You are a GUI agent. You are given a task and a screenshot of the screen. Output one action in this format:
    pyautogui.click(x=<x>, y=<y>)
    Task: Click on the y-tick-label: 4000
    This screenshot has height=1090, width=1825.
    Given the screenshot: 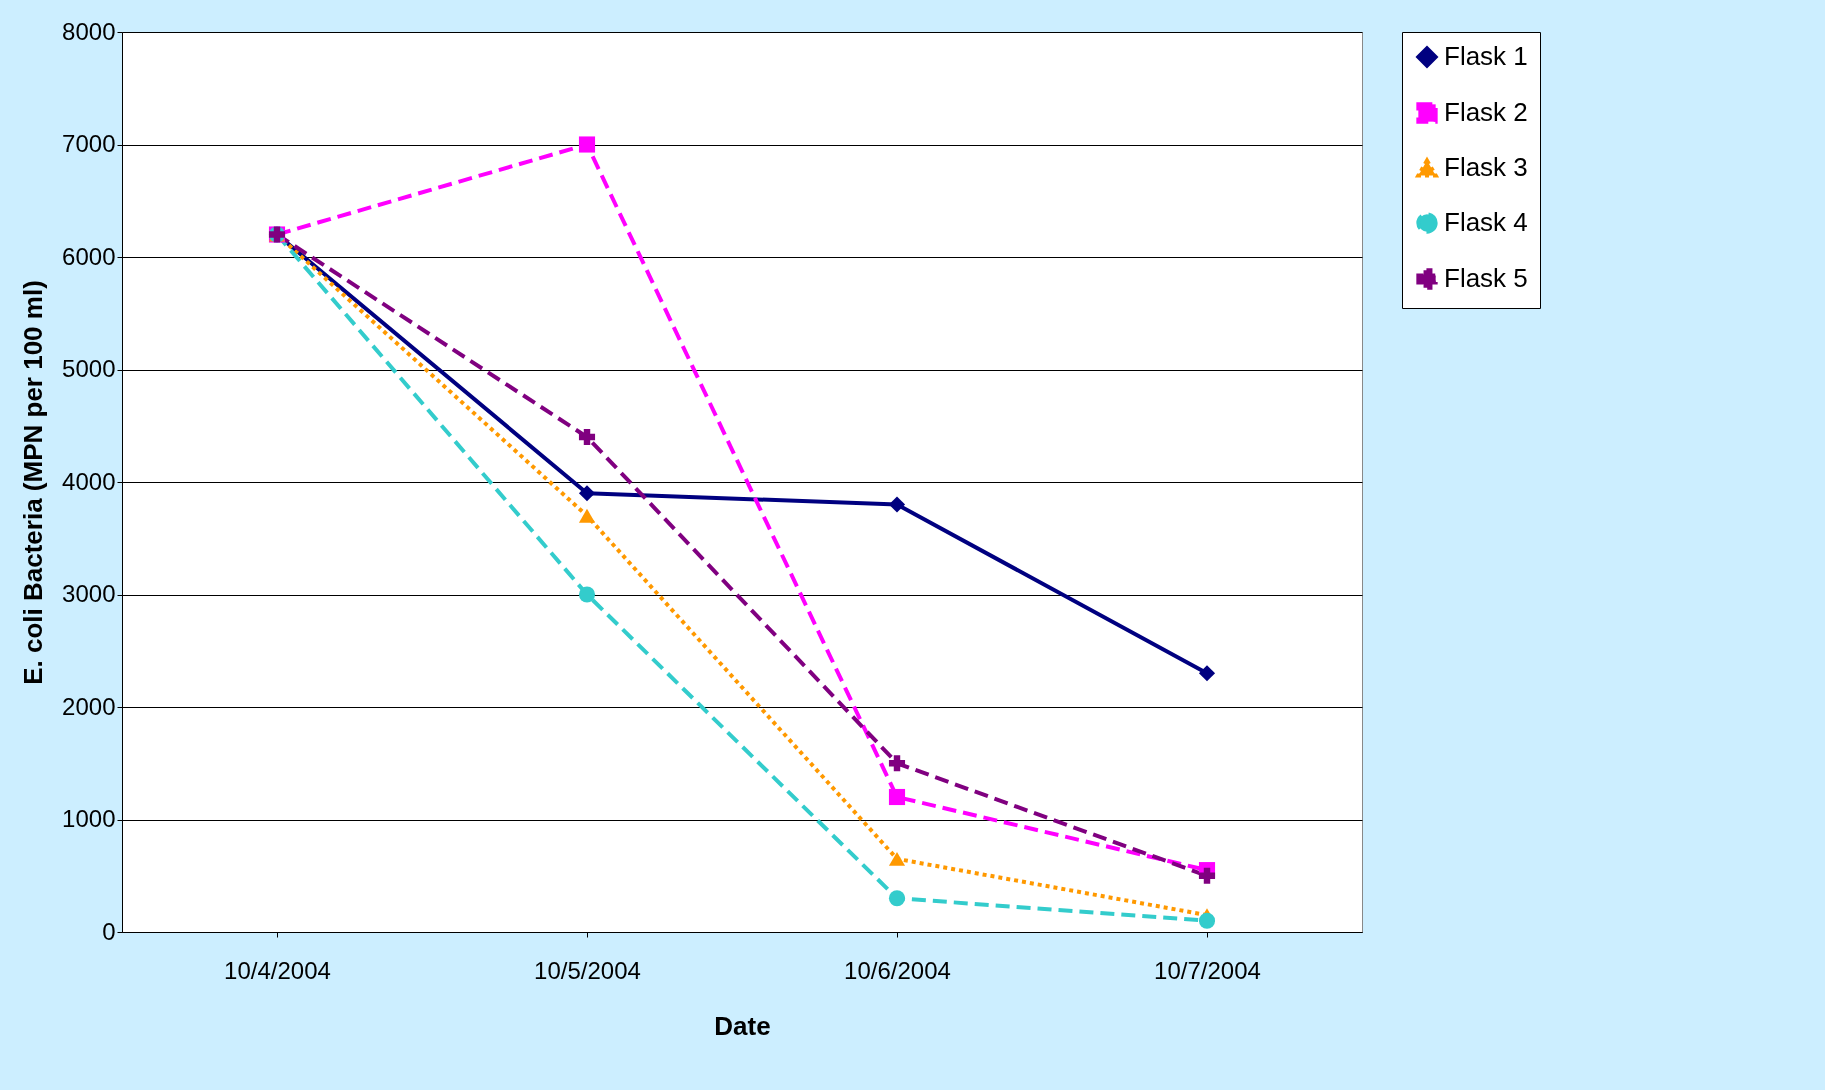 What is the action you would take?
    pyautogui.click(x=89, y=481)
    